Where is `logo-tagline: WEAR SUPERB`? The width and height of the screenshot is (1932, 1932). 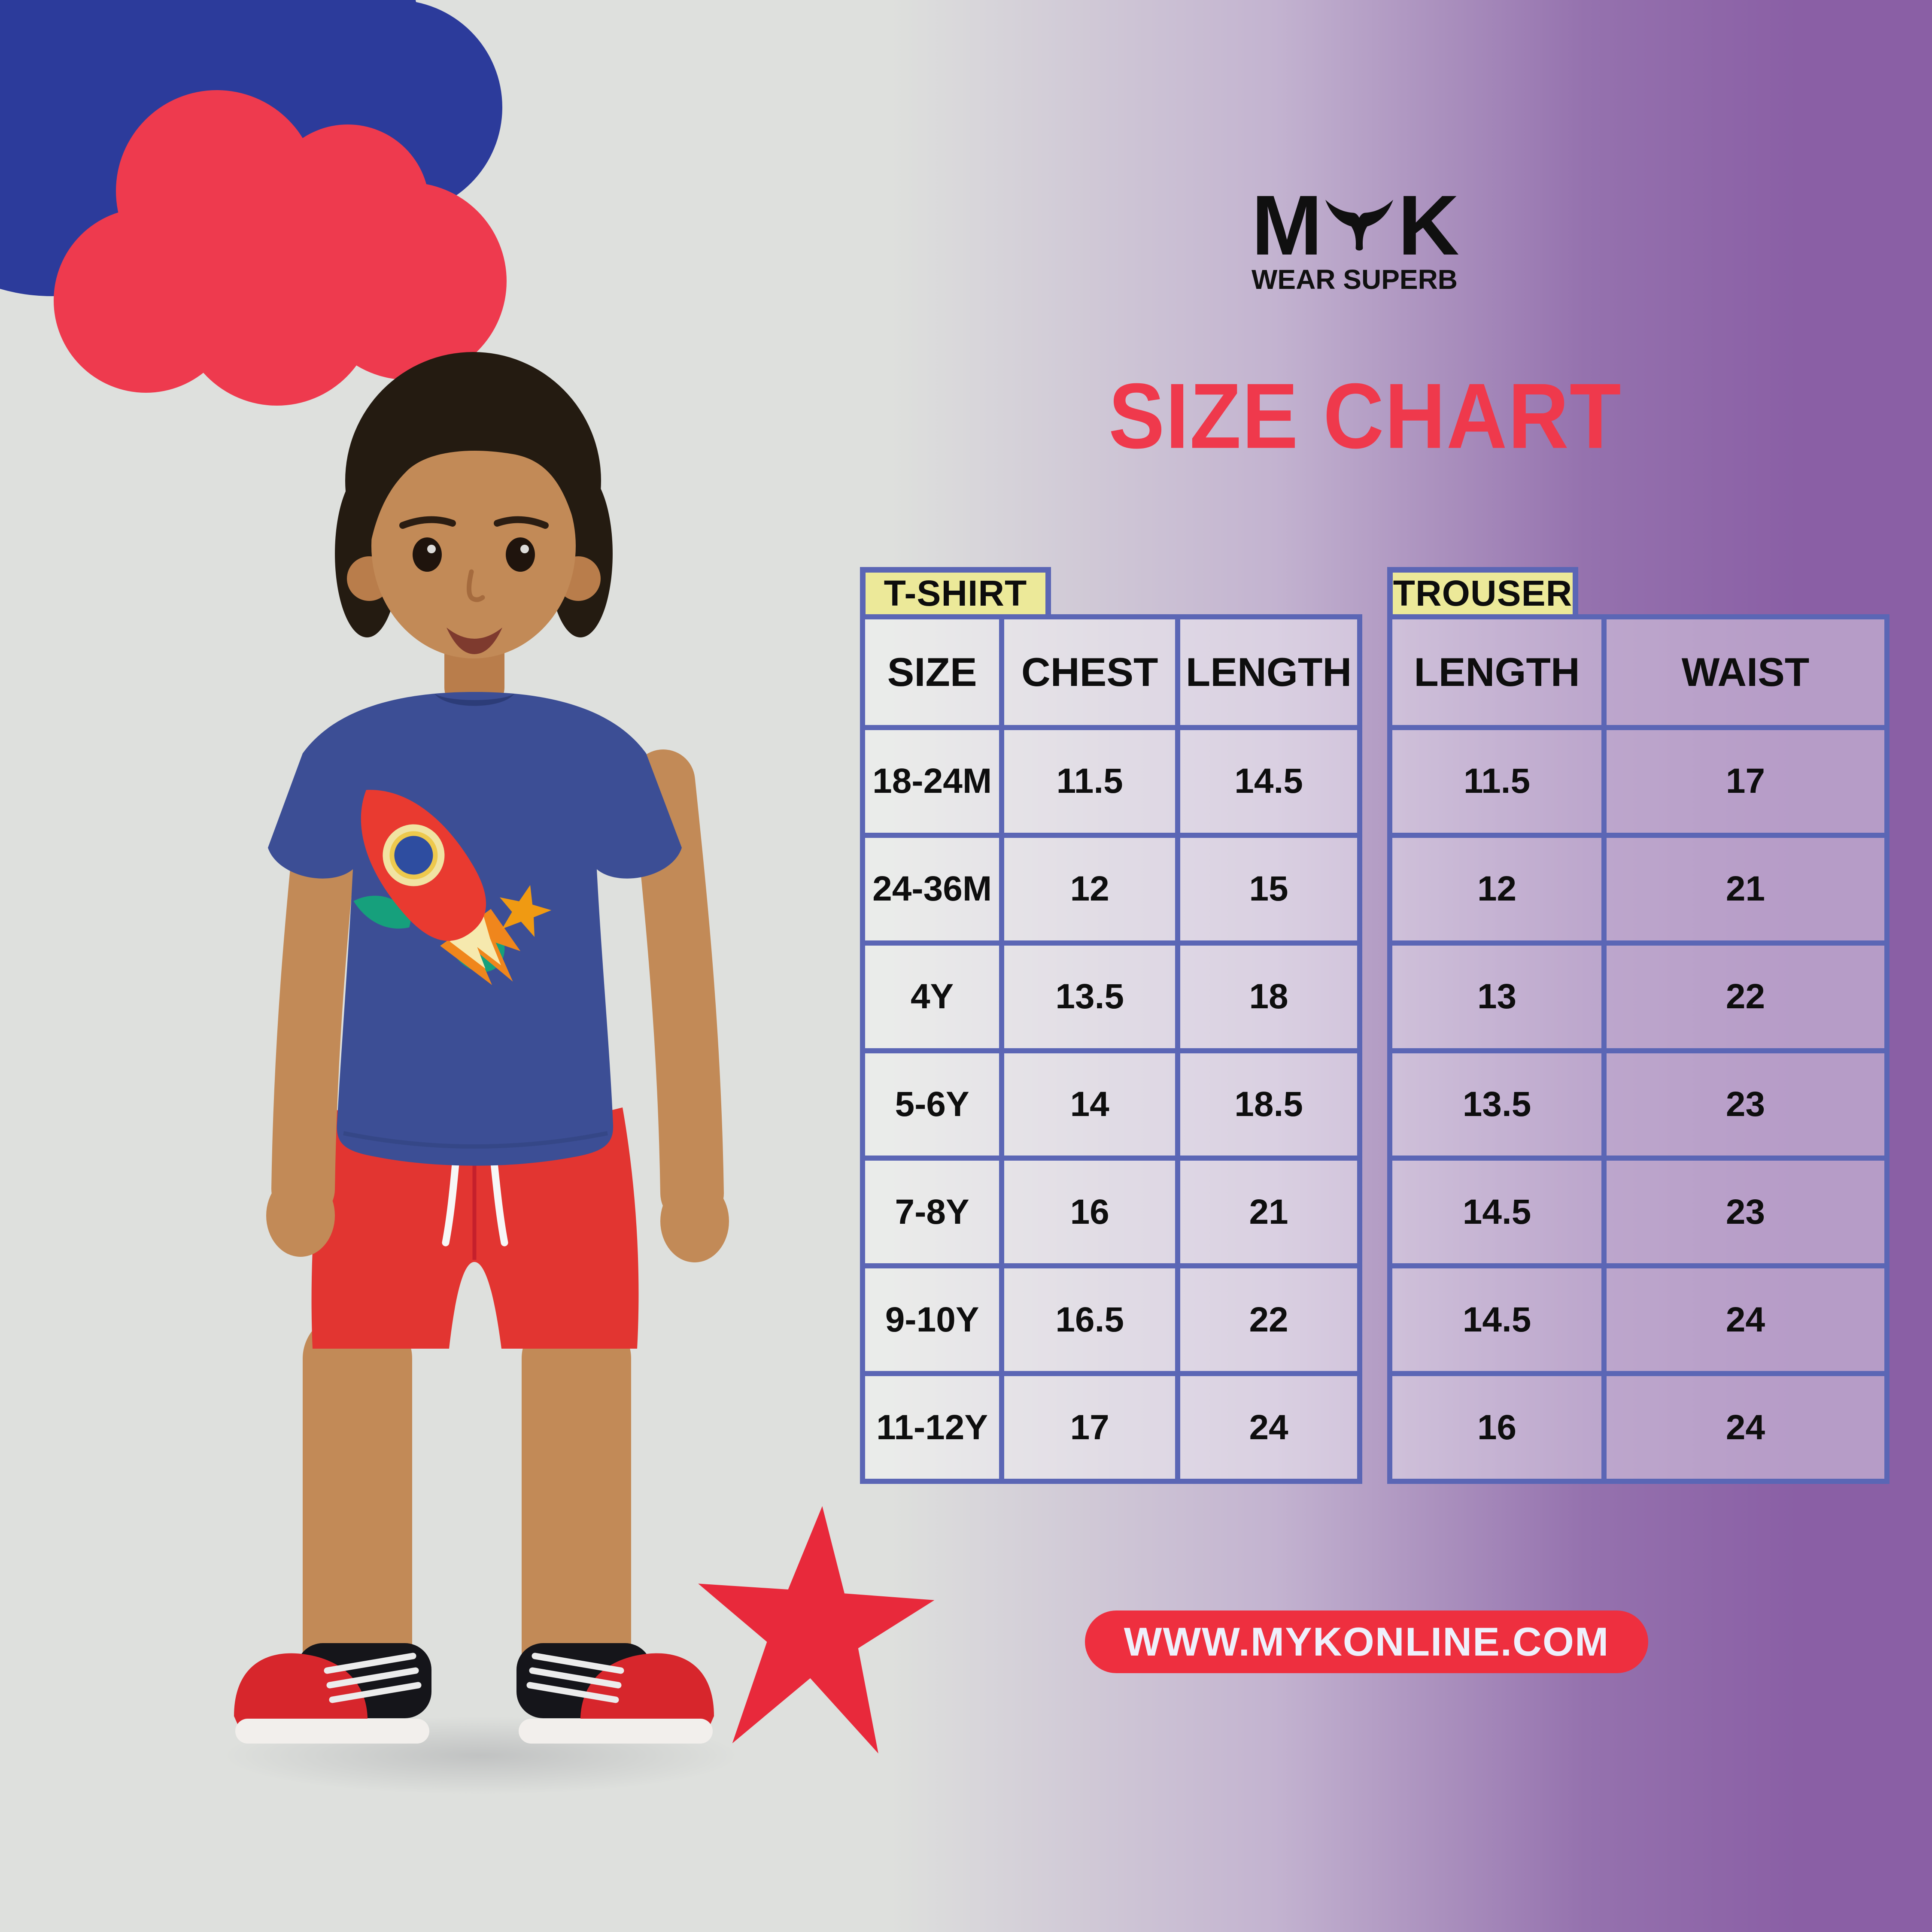 logo-tagline: WEAR SUPERB is located at coordinates (1354, 279).